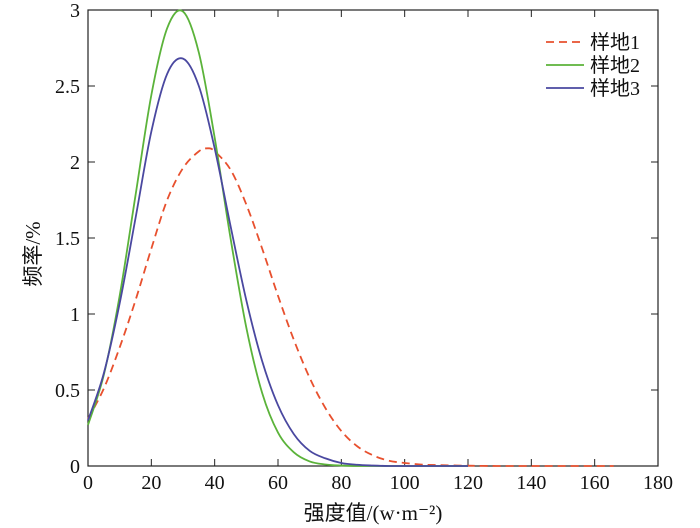  I want to click on y-tick-label: 3, so click(75, 11).